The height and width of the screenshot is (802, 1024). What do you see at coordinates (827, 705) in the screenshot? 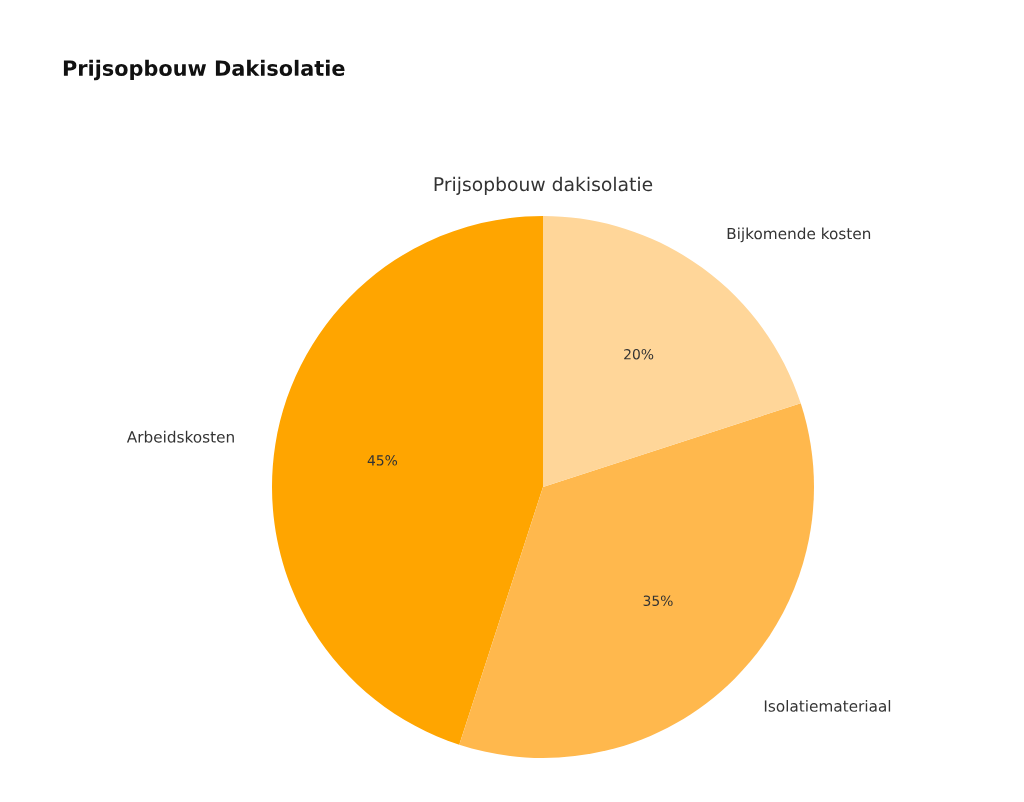
I see `slice-label: Isolatiemateriaal` at bounding box center [827, 705].